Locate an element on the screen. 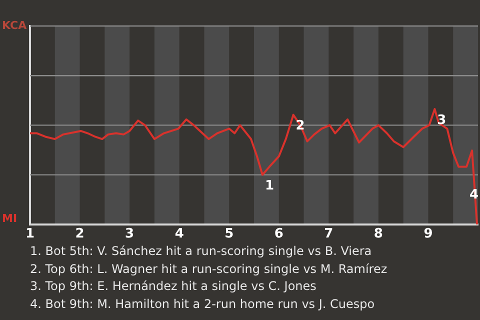 The width and height of the screenshot is (480, 320). x-tick-label: 4 is located at coordinates (179, 234).